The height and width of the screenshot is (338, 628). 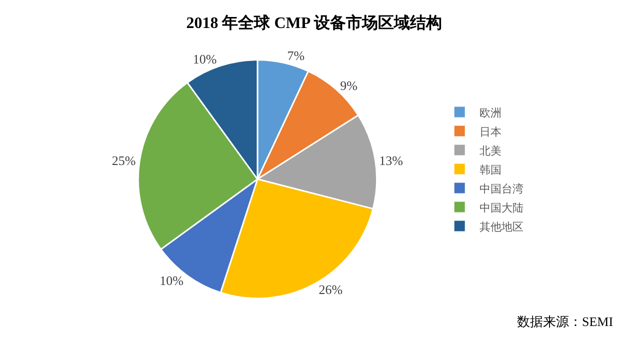 I want to click on legend-label: 其他地区, so click(x=502, y=227).